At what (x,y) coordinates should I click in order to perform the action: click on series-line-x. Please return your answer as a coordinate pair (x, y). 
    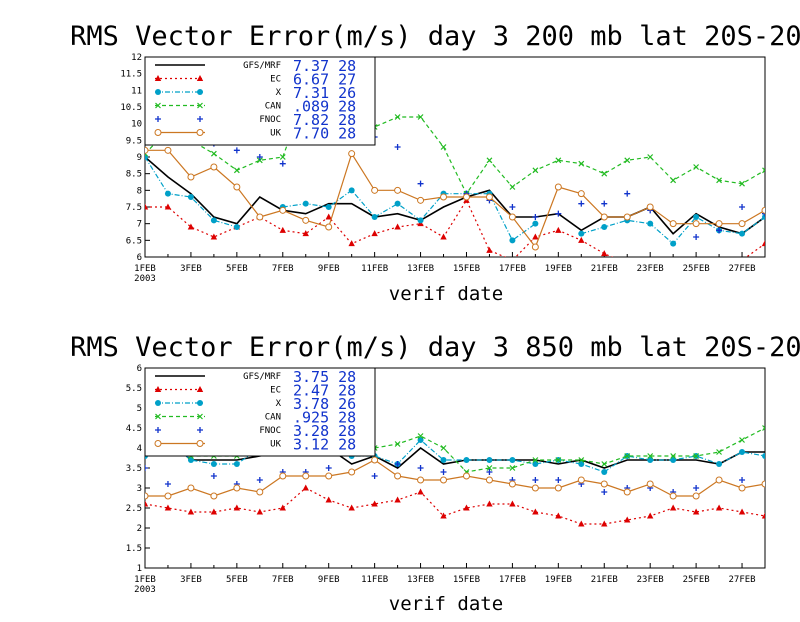
    Looking at the image, I should click on (455, 456).